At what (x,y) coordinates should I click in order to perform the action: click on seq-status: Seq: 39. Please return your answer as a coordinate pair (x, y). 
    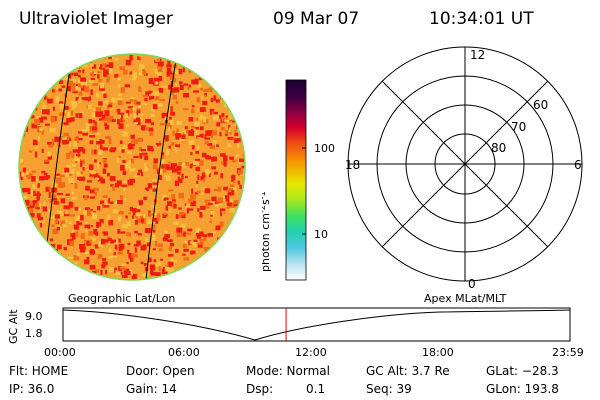
    Looking at the image, I should click on (389, 389).